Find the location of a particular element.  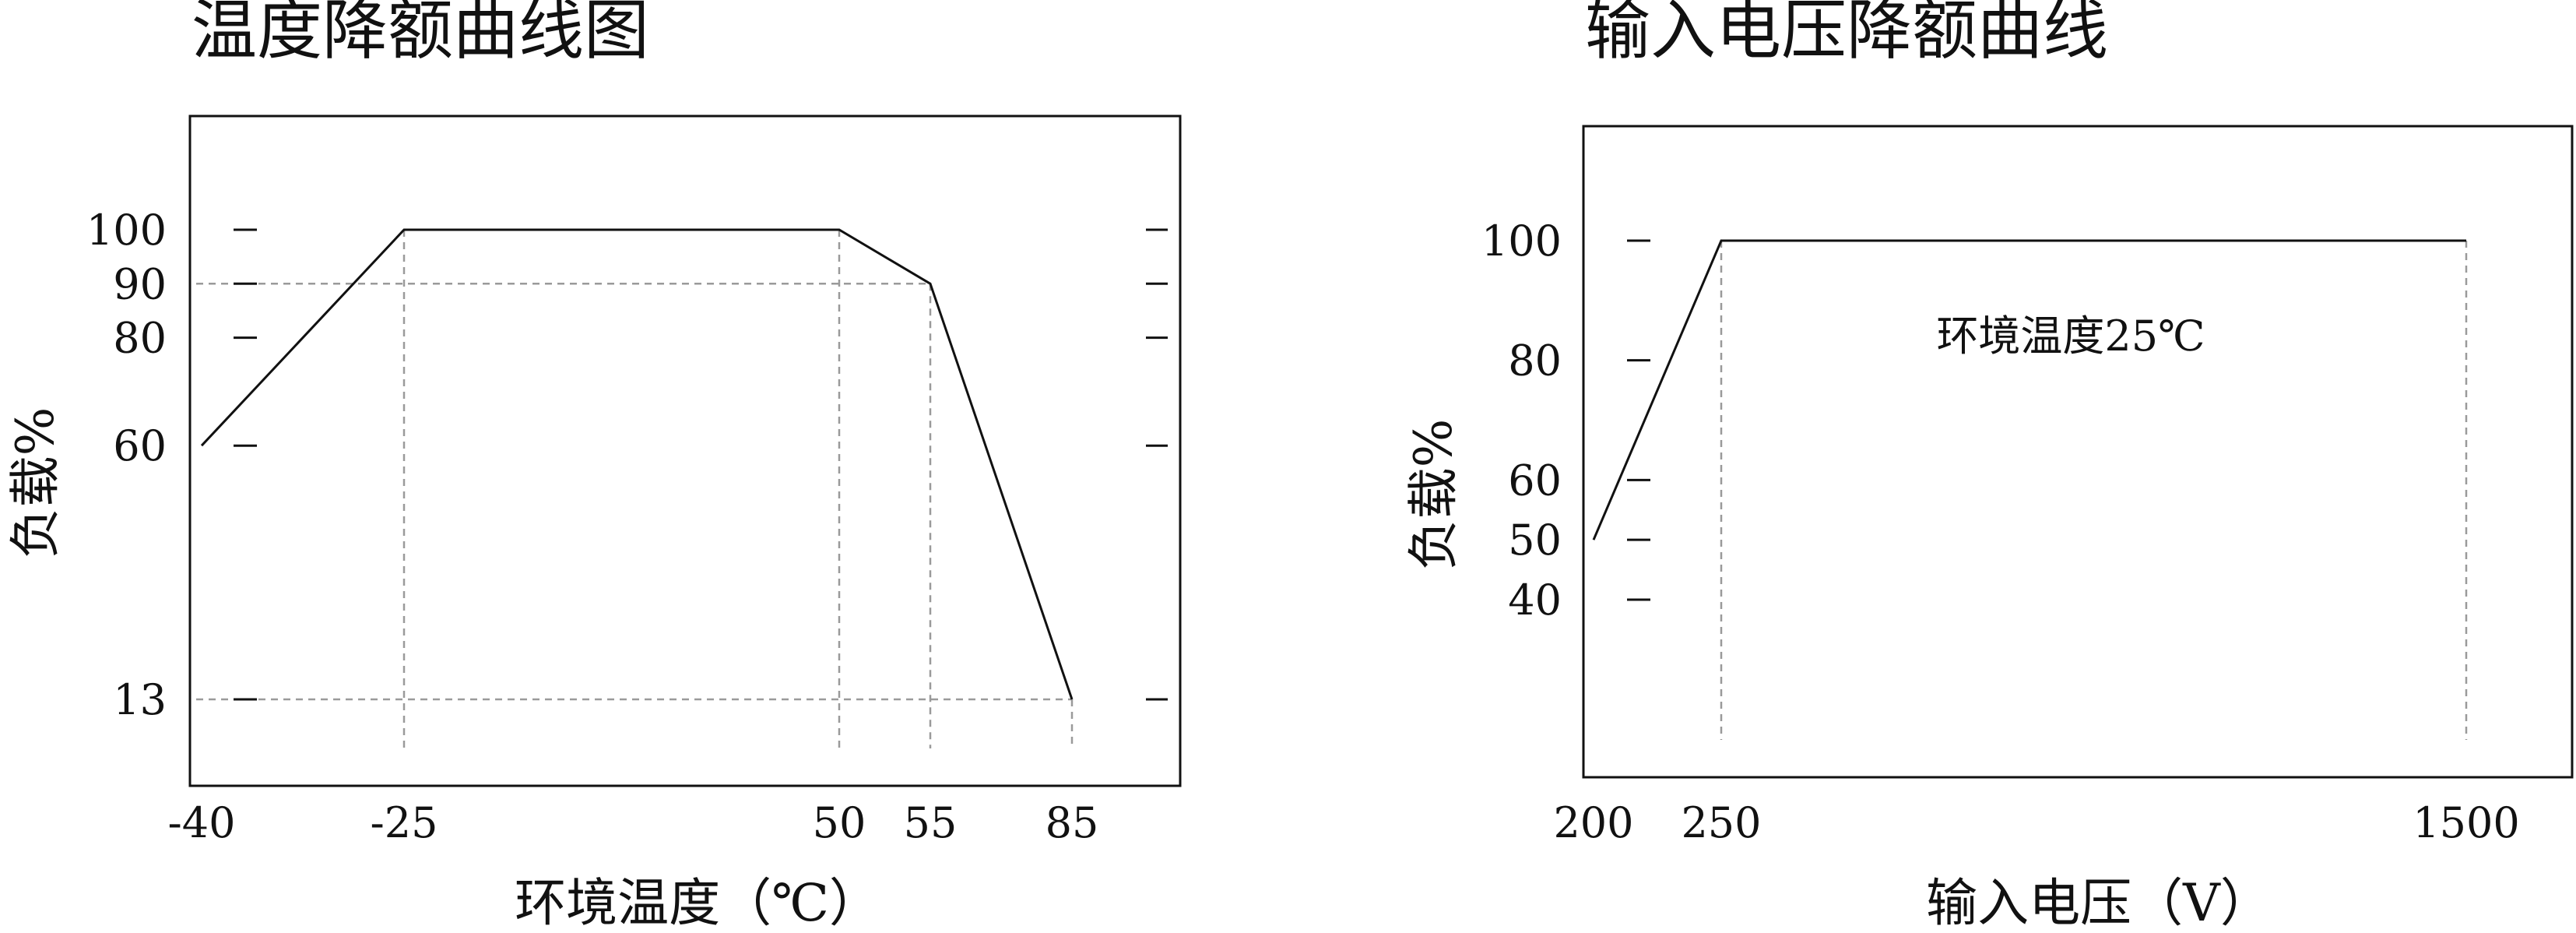

x-tick-label: 200 is located at coordinates (1593, 822).